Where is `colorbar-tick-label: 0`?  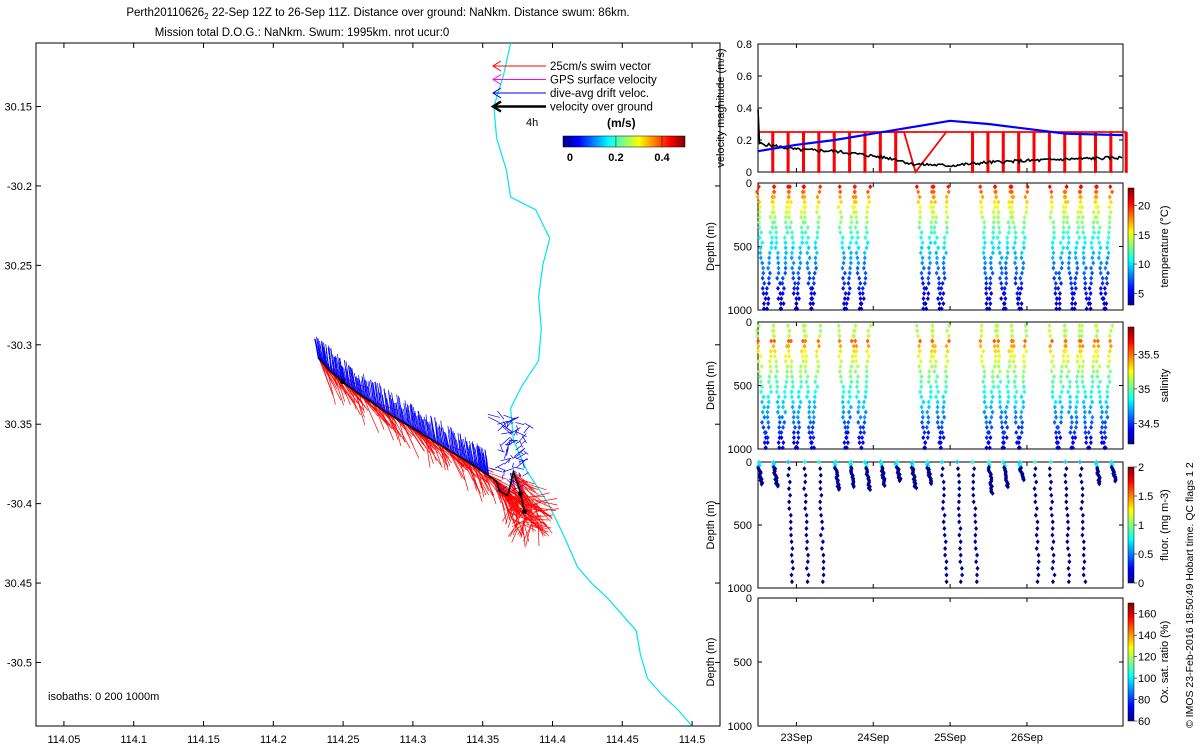 colorbar-tick-label: 0 is located at coordinates (1141, 584).